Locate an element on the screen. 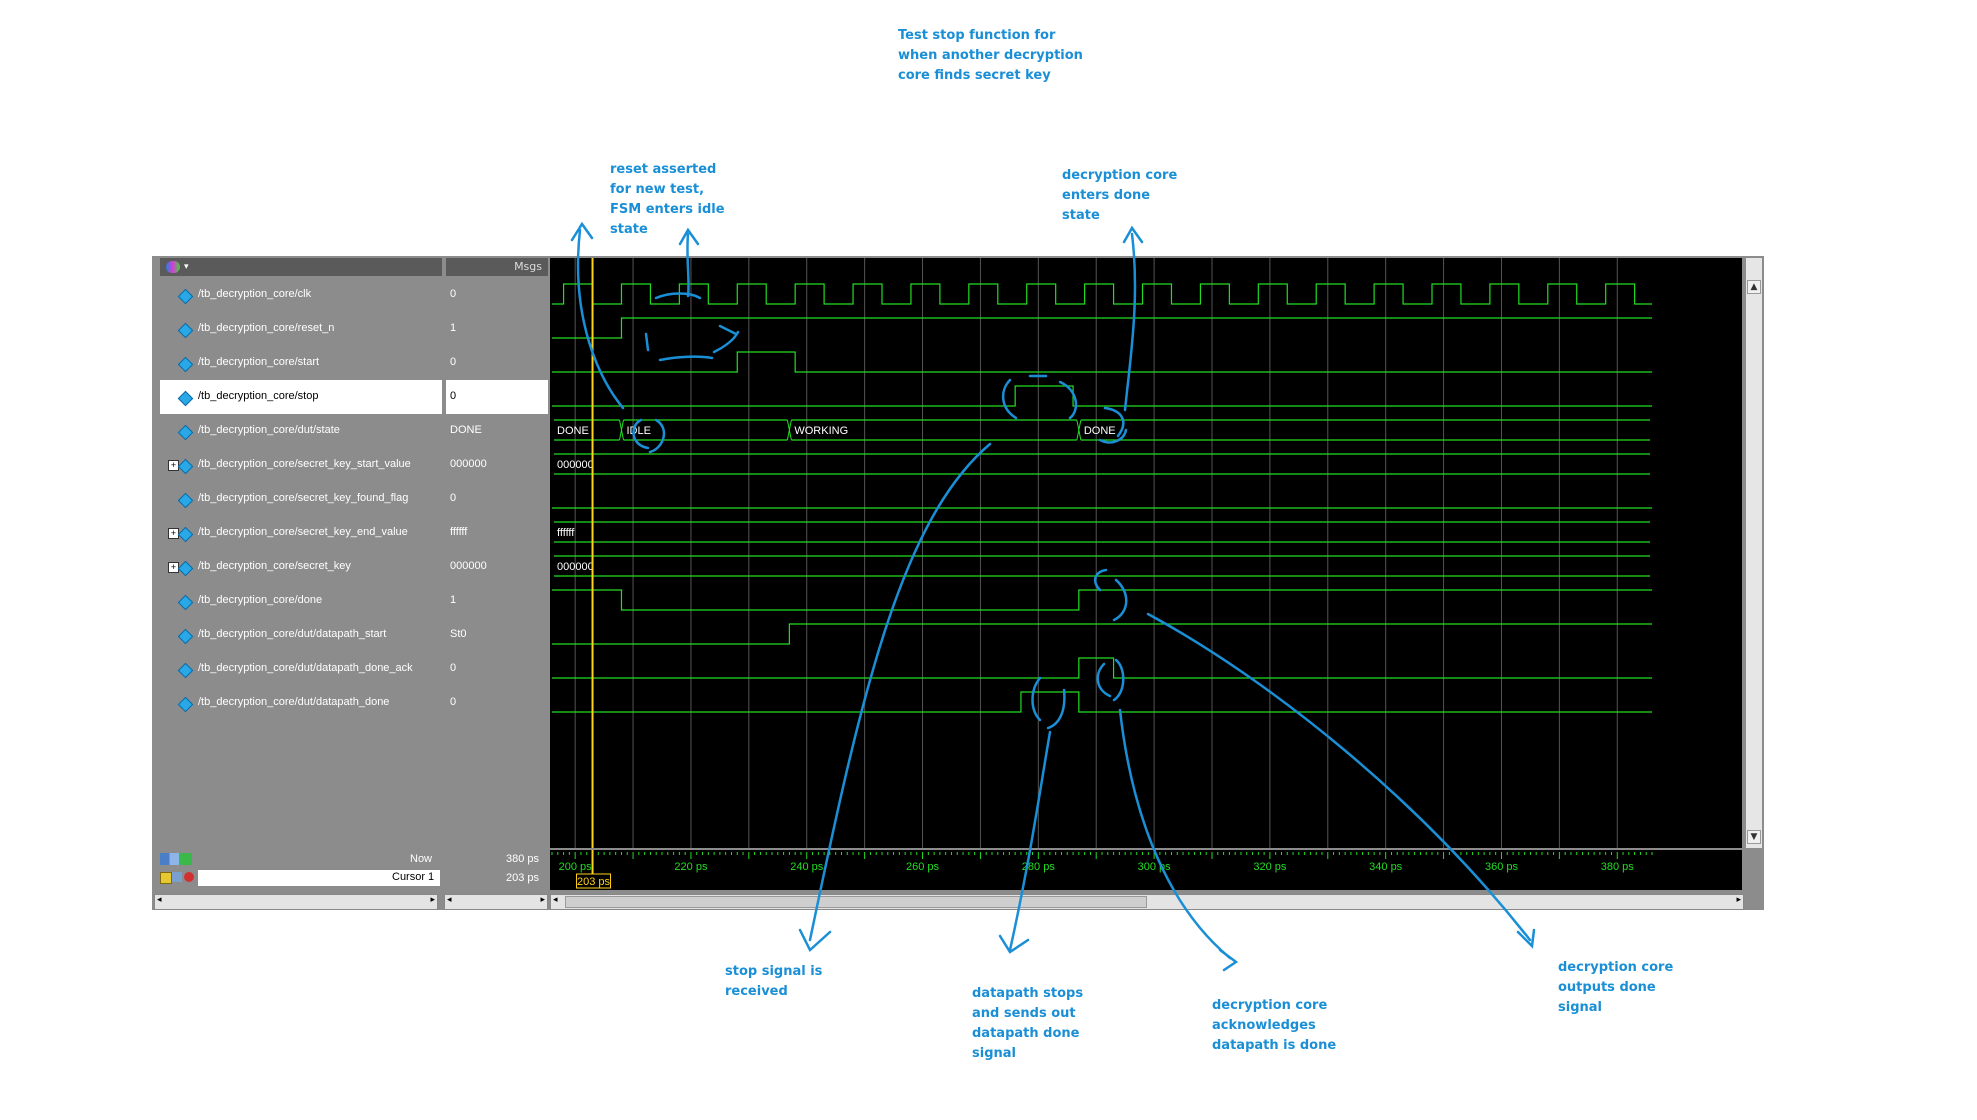  bus-label: DONE is located at coordinates (1100, 431).